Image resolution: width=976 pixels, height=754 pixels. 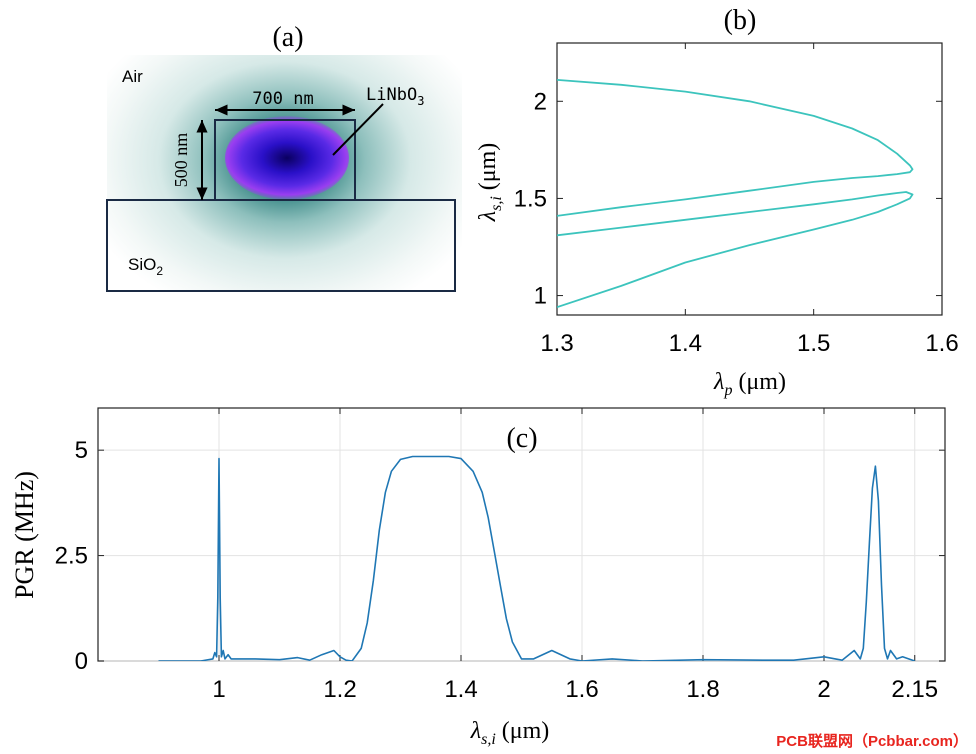 I want to click on x-tick-label: 1.8, so click(x=702, y=689).